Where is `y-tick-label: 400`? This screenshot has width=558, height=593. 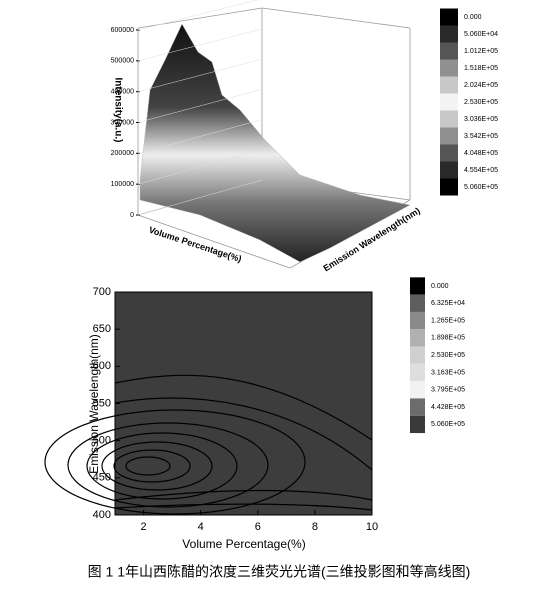 y-tick-label: 400 is located at coordinates (102, 515).